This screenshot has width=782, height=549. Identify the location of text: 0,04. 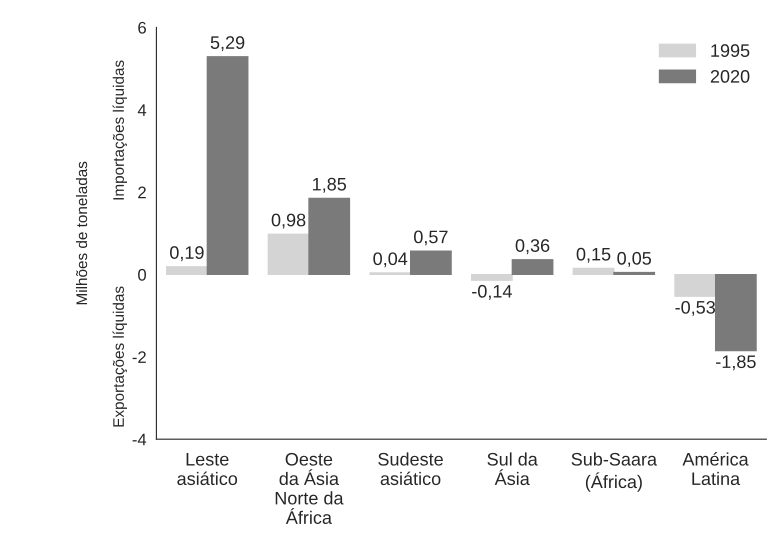
(390, 260).